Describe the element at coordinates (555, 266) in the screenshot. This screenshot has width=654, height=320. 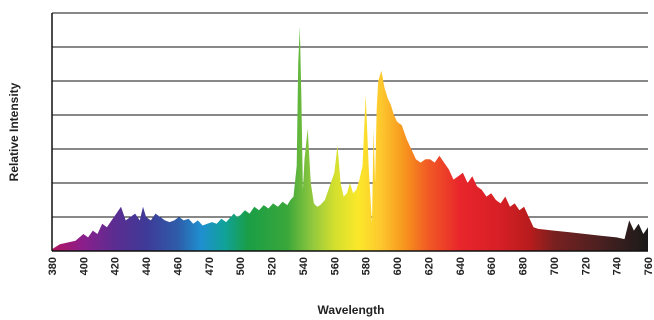
I see `x-tick-label: 700` at that location.